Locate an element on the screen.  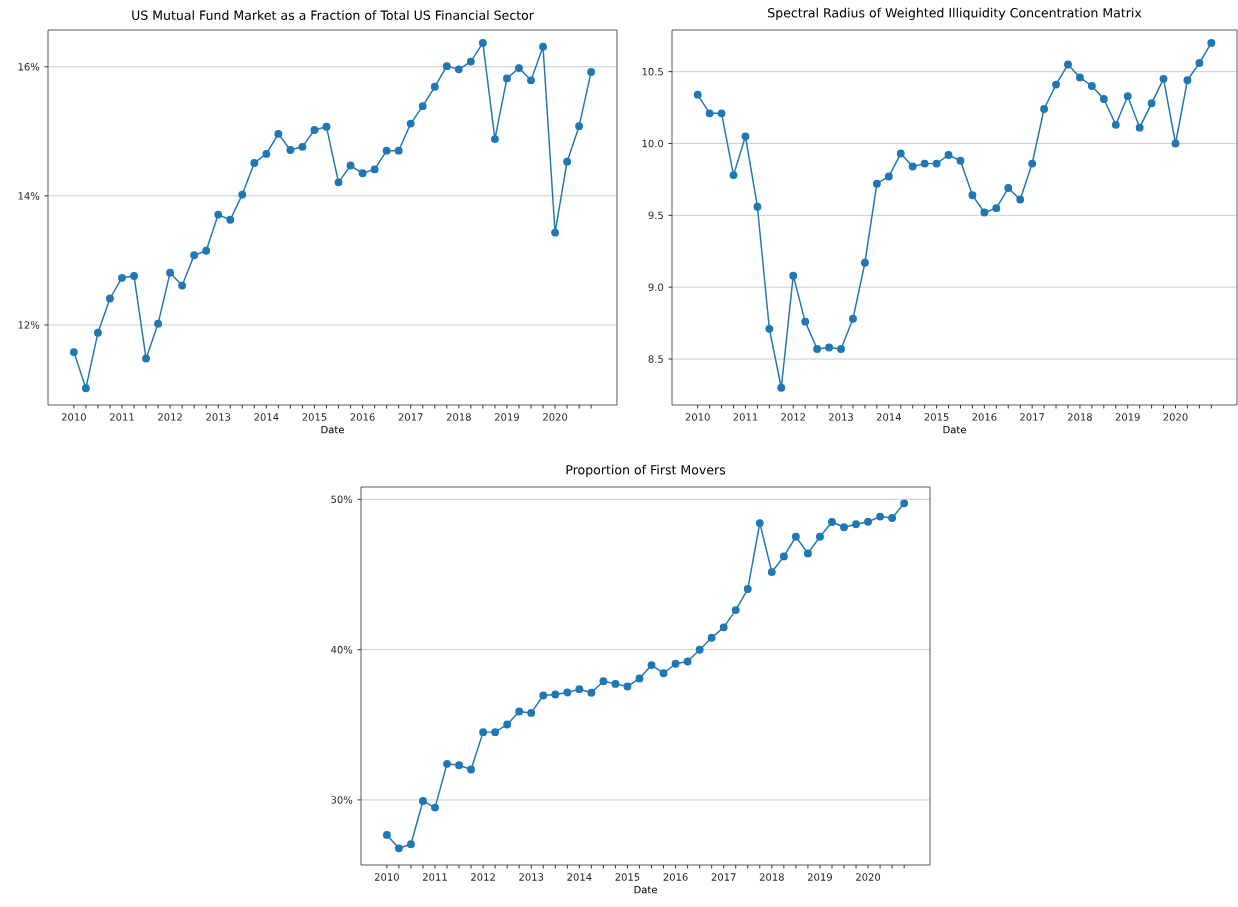
chart-title: Spectral Radius of Weighted Illiquidity Concentration Matrix is located at coordinates (955, 13).